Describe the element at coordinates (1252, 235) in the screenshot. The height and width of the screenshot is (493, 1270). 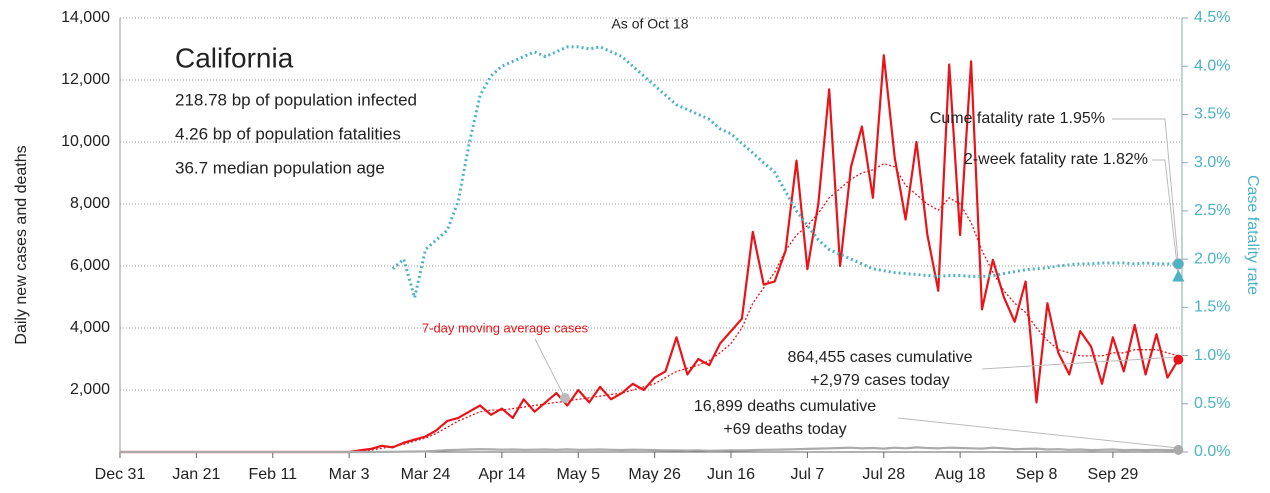
I see `y2-axis-title: Case fatality rate` at that location.